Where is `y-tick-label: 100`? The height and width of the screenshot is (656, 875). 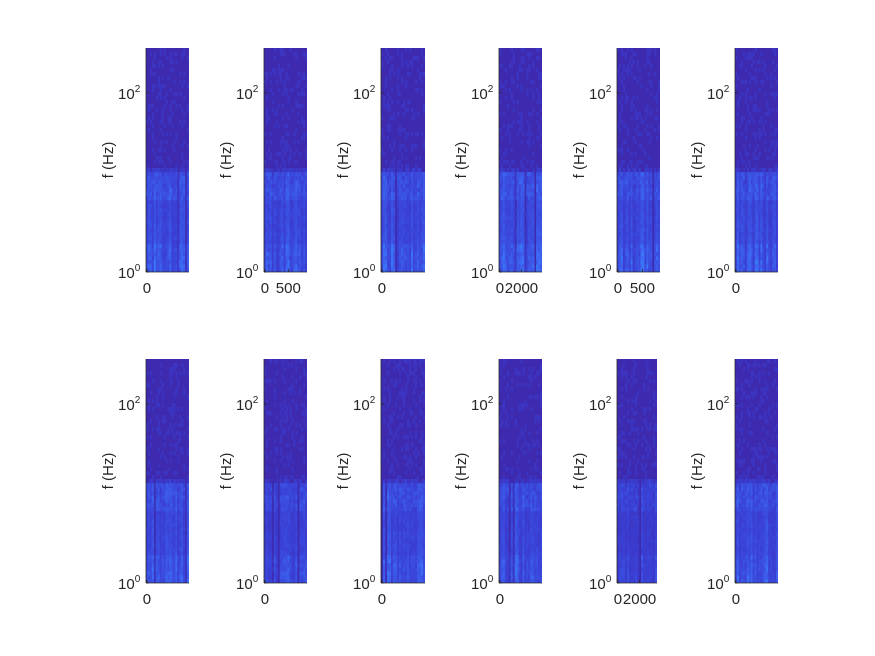
y-tick-label: 100 is located at coordinates (600, 272).